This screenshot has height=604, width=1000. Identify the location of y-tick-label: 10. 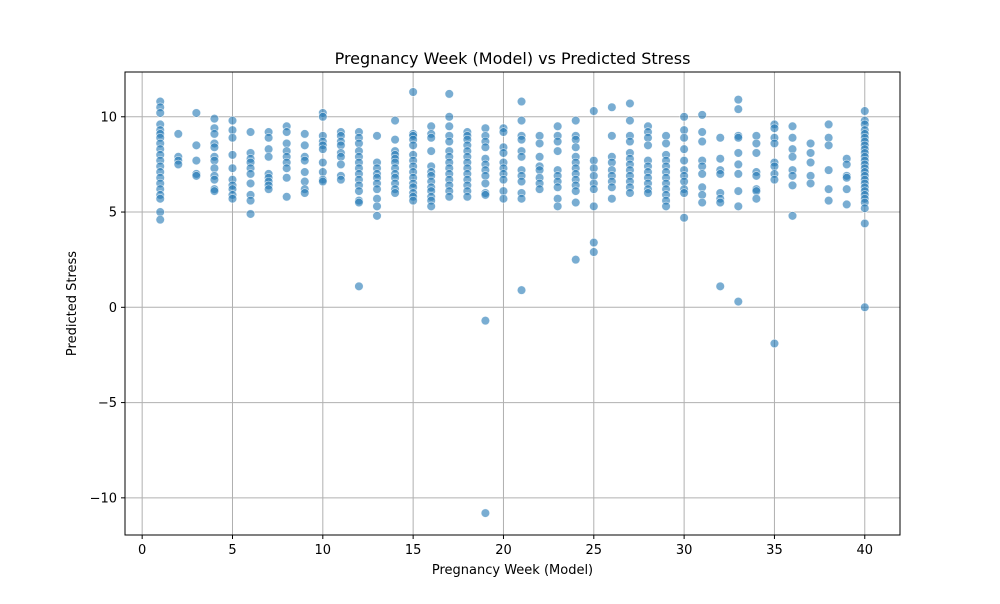
(108, 117).